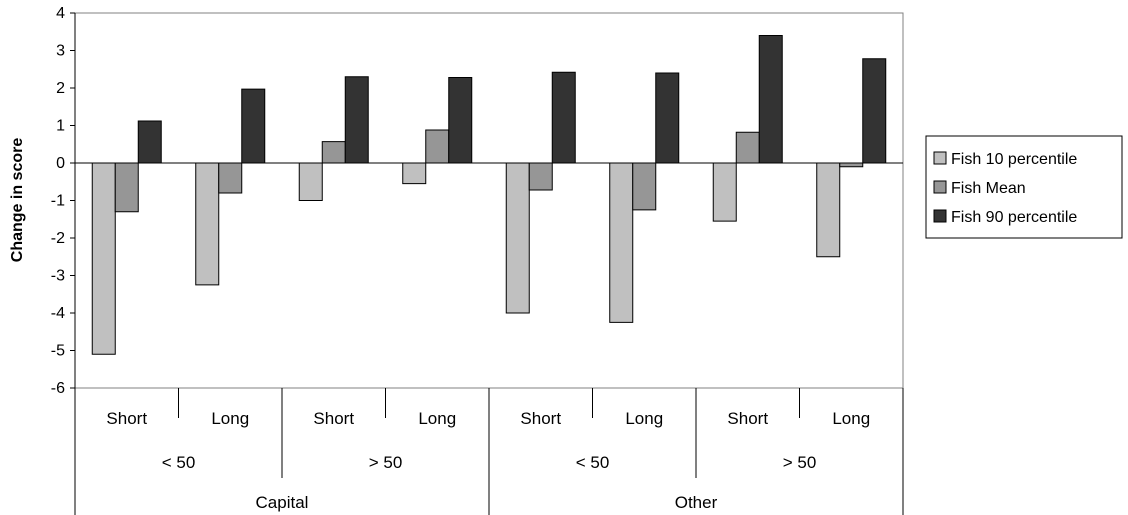 This screenshot has height=515, width=1128. Describe the element at coordinates (988, 188) in the screenshot. I see `legend-label: Fish Mean` at that location.